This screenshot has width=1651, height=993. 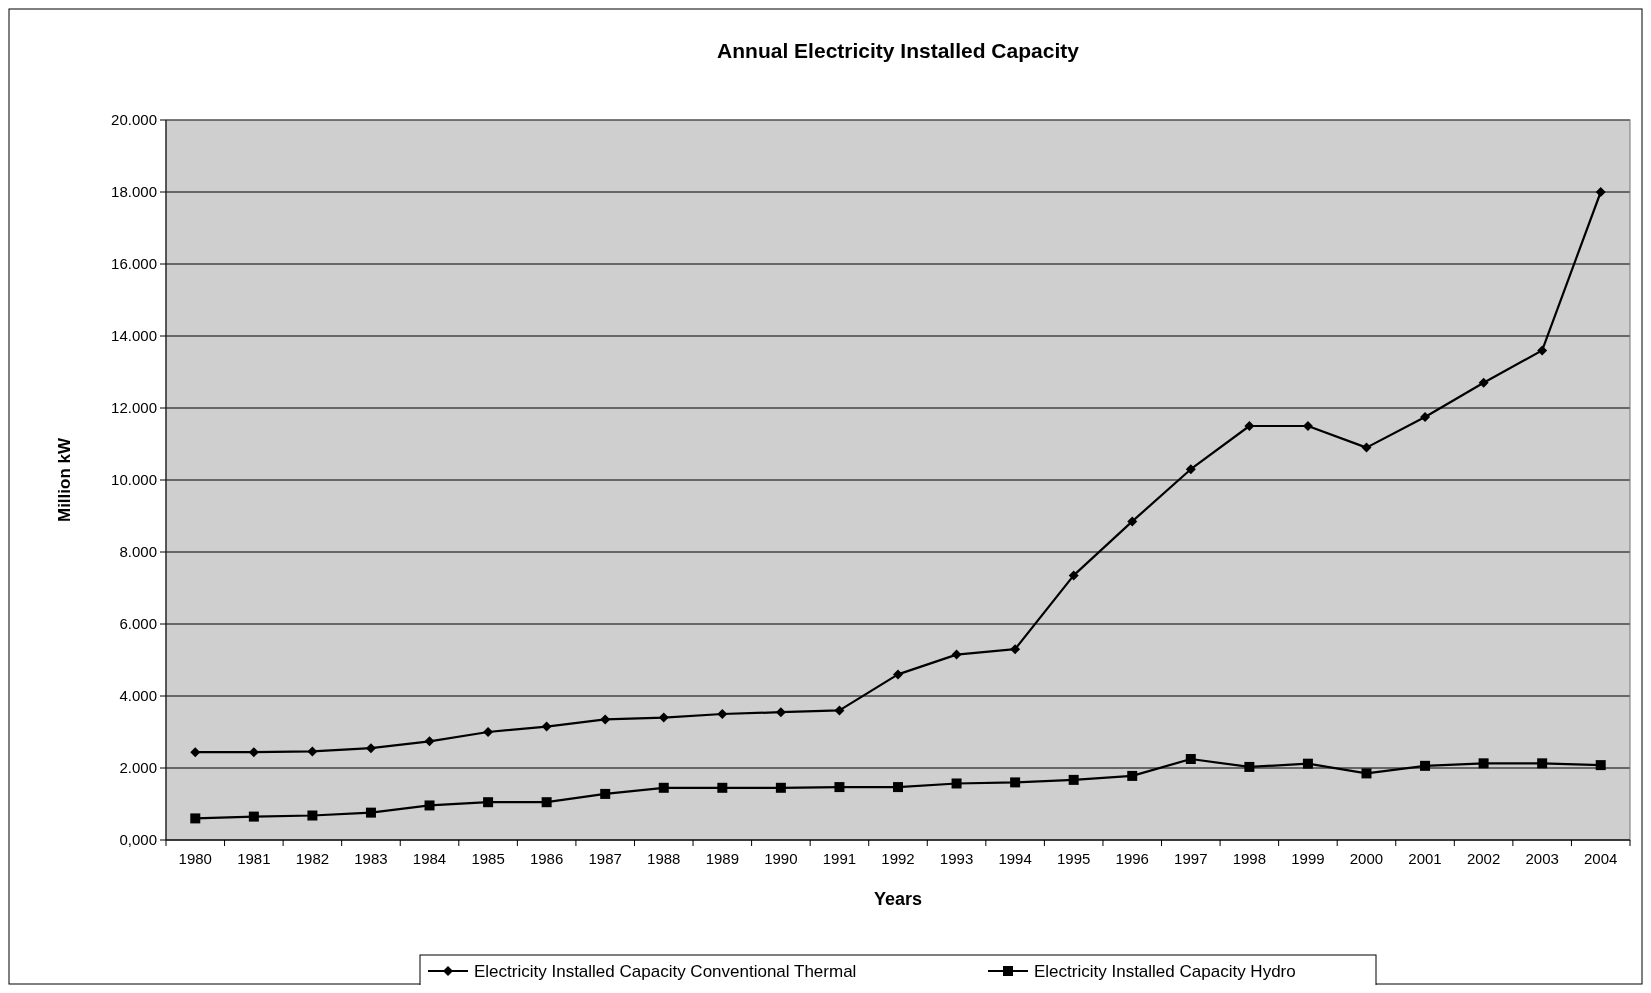 What do you see at coordinates (134, 192) in the screenshot?
I see `y-tick-label: 18.000` at bounding box center [134, 192].